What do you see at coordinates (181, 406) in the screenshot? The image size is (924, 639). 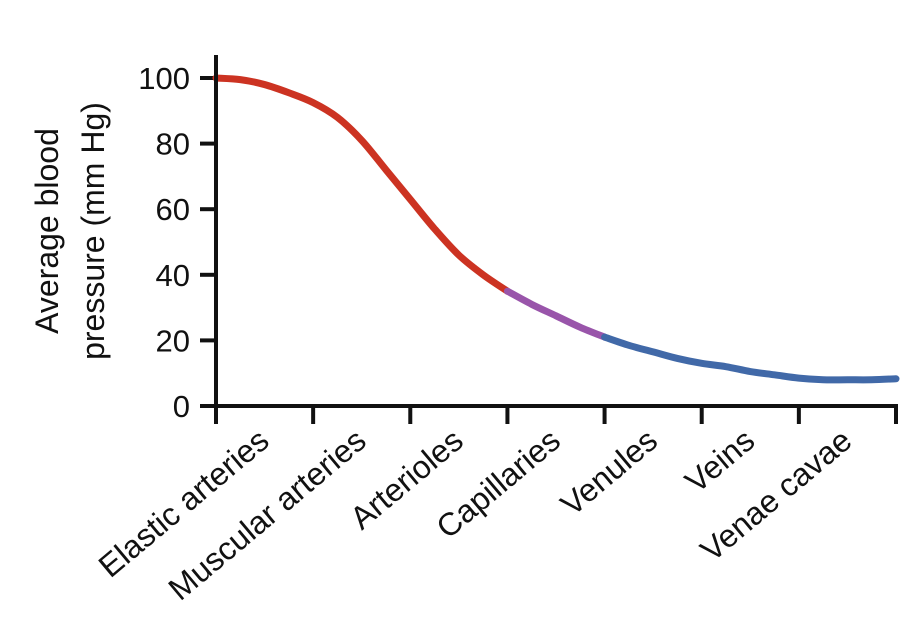 I see `y-tick-label: 0` at bounding box center [181, 406].